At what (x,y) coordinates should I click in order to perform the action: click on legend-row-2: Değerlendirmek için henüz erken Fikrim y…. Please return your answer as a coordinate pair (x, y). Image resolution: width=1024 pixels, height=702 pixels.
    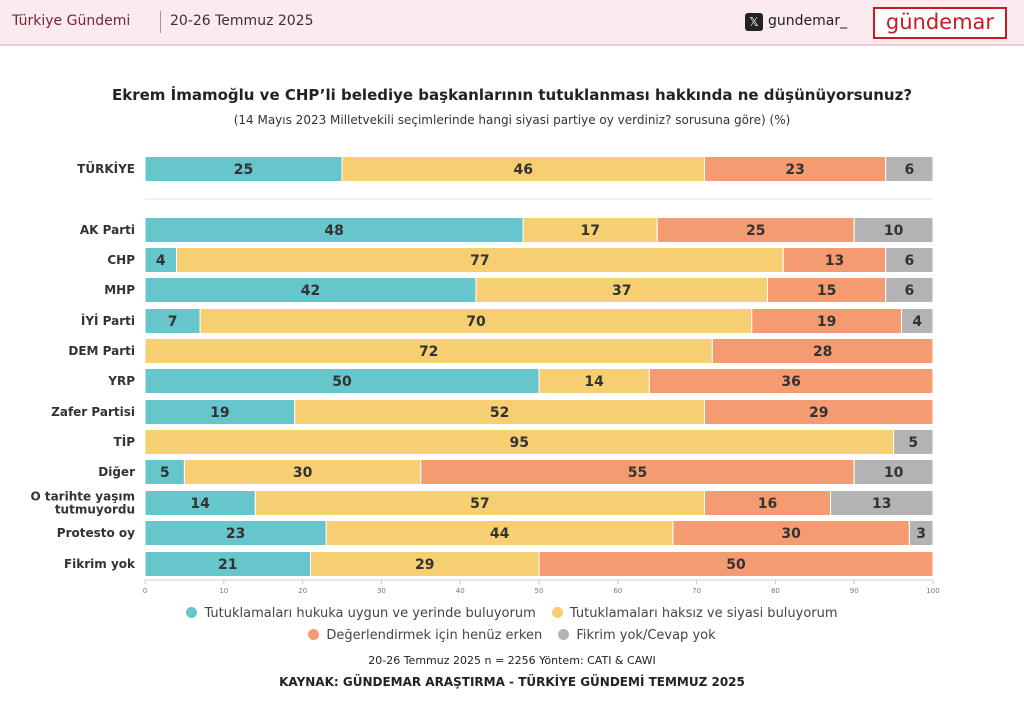
    Looking at the image, I should click on (512, 635).